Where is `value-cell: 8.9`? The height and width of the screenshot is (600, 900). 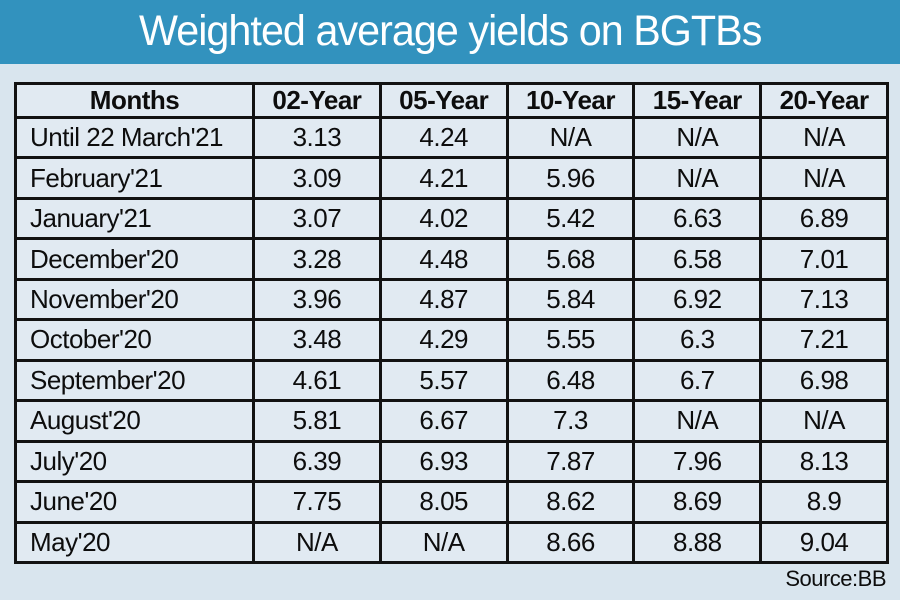 value-cell: 8.9 is located at coordinates (824, 502).